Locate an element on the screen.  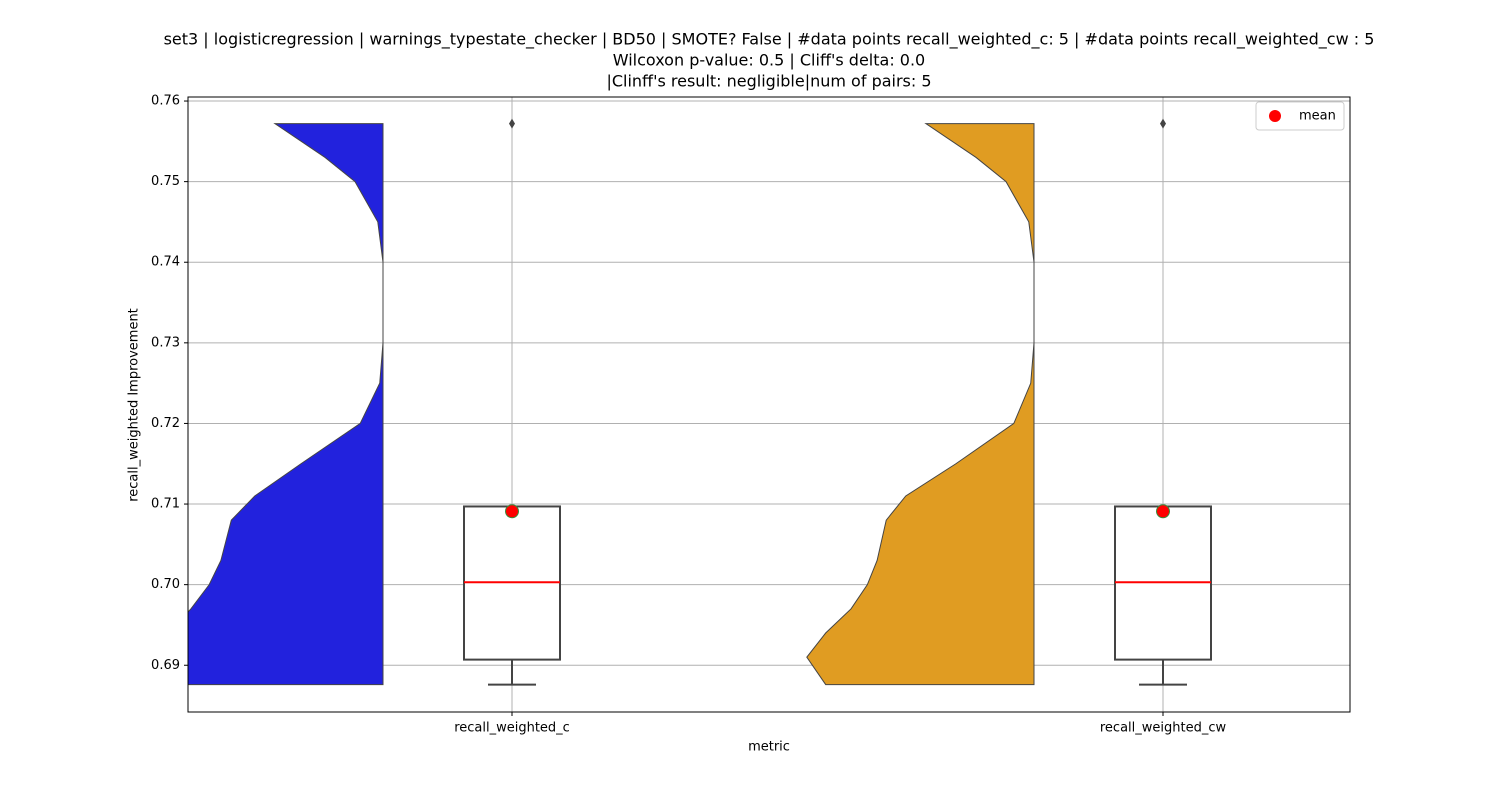
y-tick-label: 0.76 is located at coordinates (165, 101).